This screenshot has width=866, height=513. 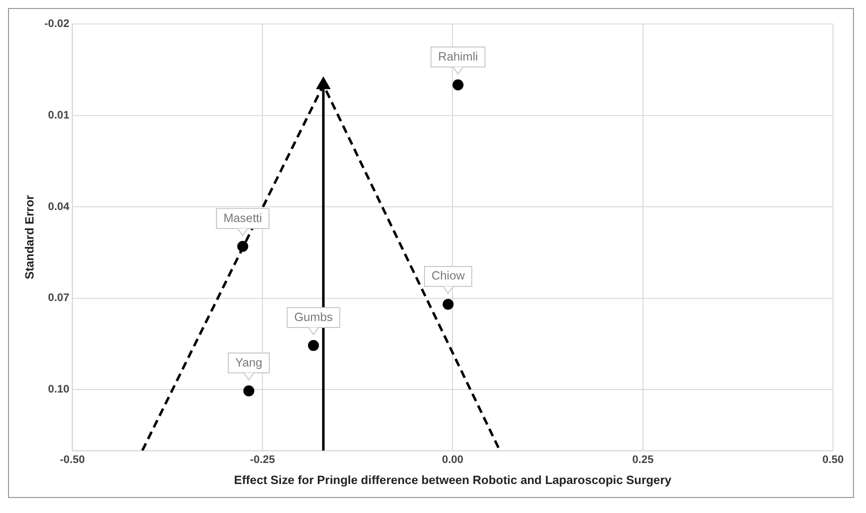 I want to click on y-tick-label: 0.01, so click(x=59, y=115).